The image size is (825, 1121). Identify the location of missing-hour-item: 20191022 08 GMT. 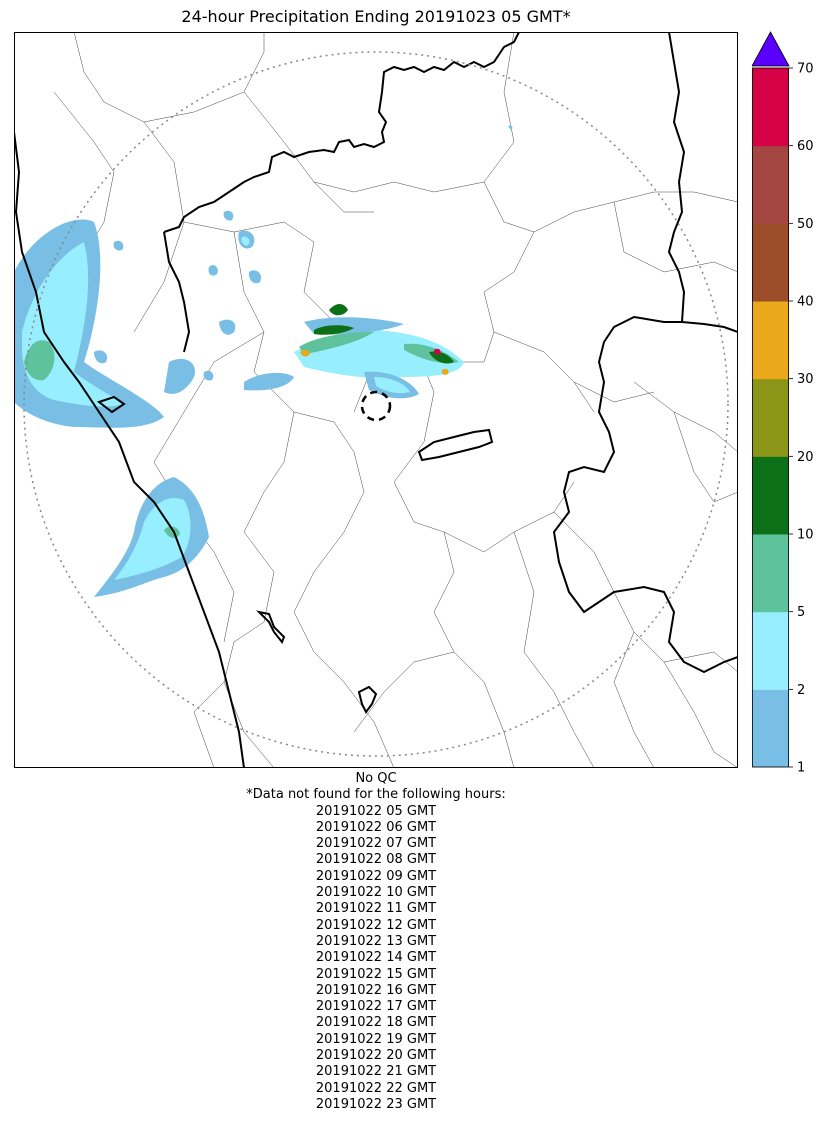
(376, 860).